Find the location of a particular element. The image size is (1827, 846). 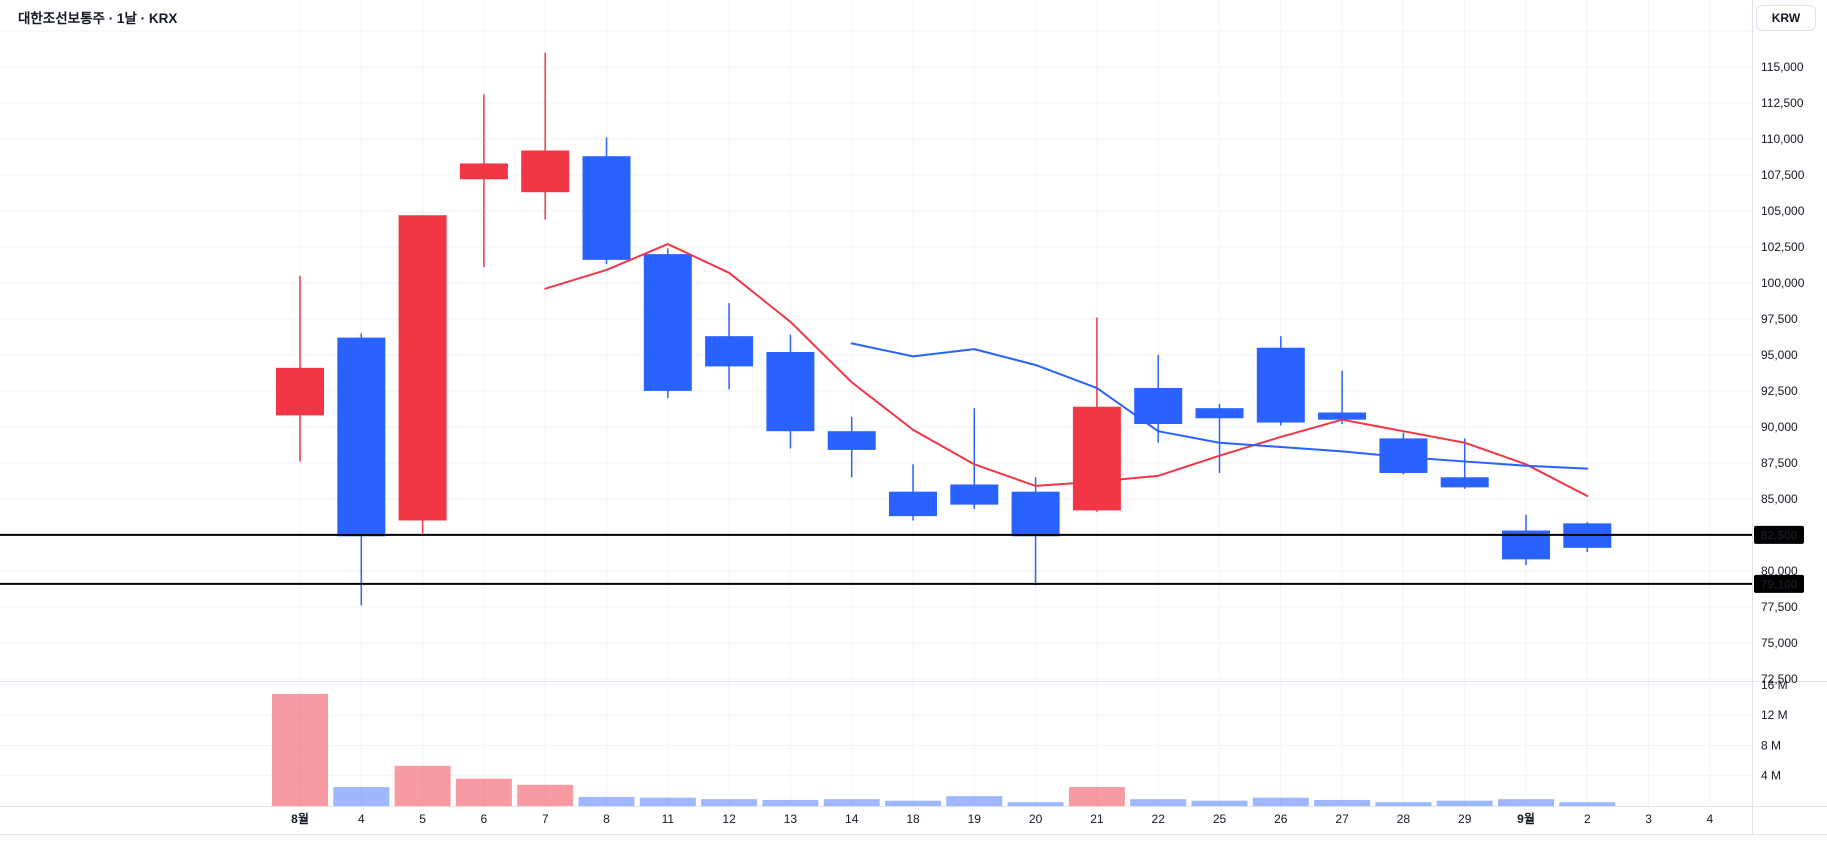

ma-slow-line is located at coordinates (1219, 406).